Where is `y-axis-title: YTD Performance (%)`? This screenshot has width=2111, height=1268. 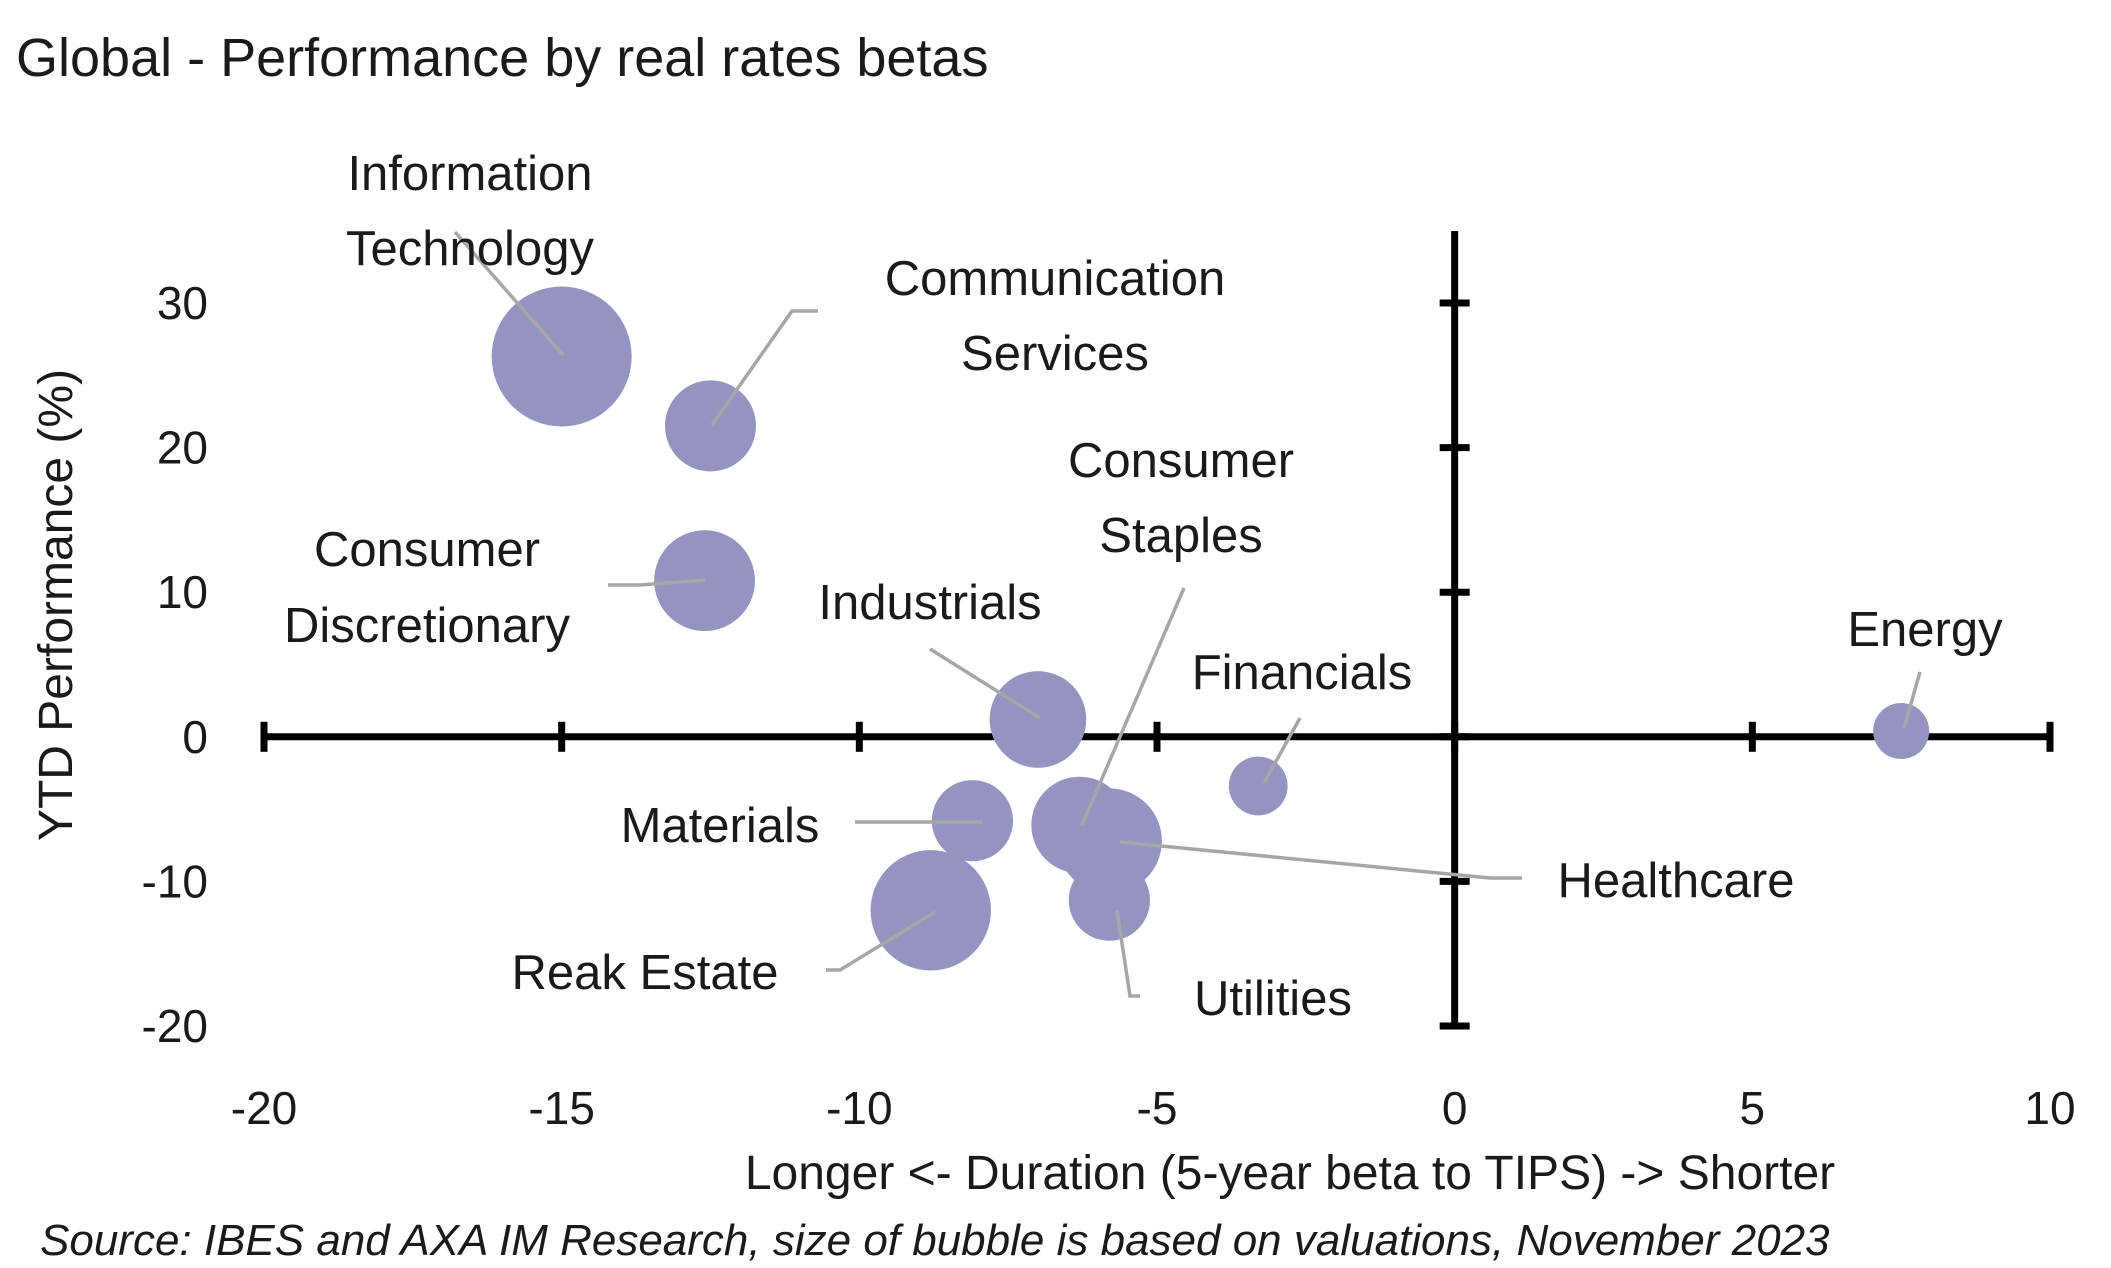
y-axis-title: YTD Performance (%) is located at coordinates (56, 605).